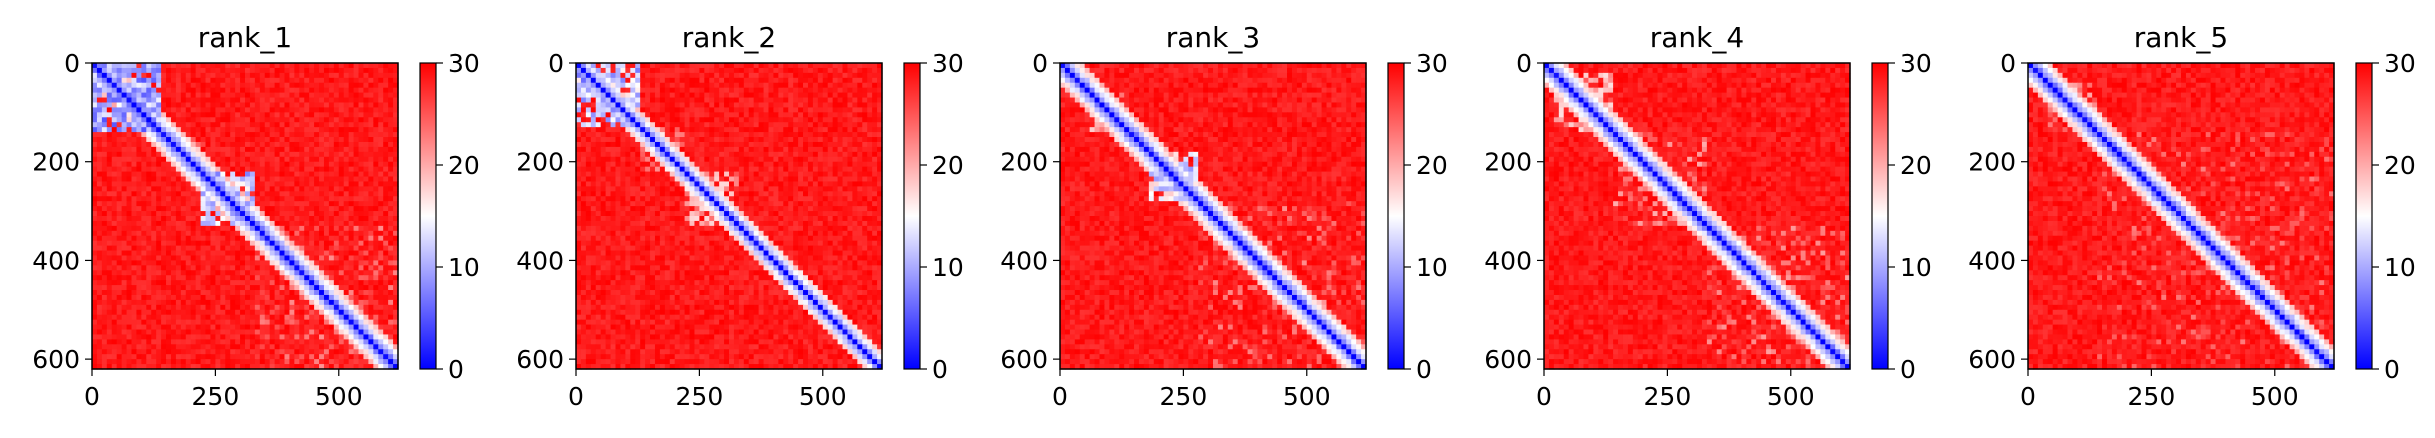 This screenshot has width=2435, height=438. What do you see at coordinates (56, 162) in the screenshot?
I see `y-tick-label: 200` at bounding box center [56, 162].